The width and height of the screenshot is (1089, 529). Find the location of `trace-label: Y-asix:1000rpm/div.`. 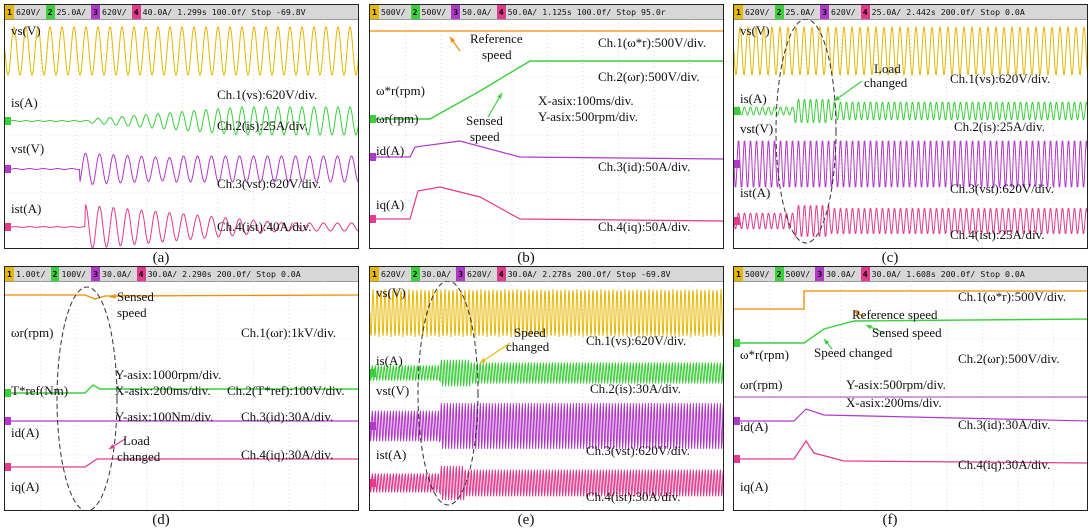

trace-label: Y-asix:1000rpm/div. is located at coordinates (168, 374).